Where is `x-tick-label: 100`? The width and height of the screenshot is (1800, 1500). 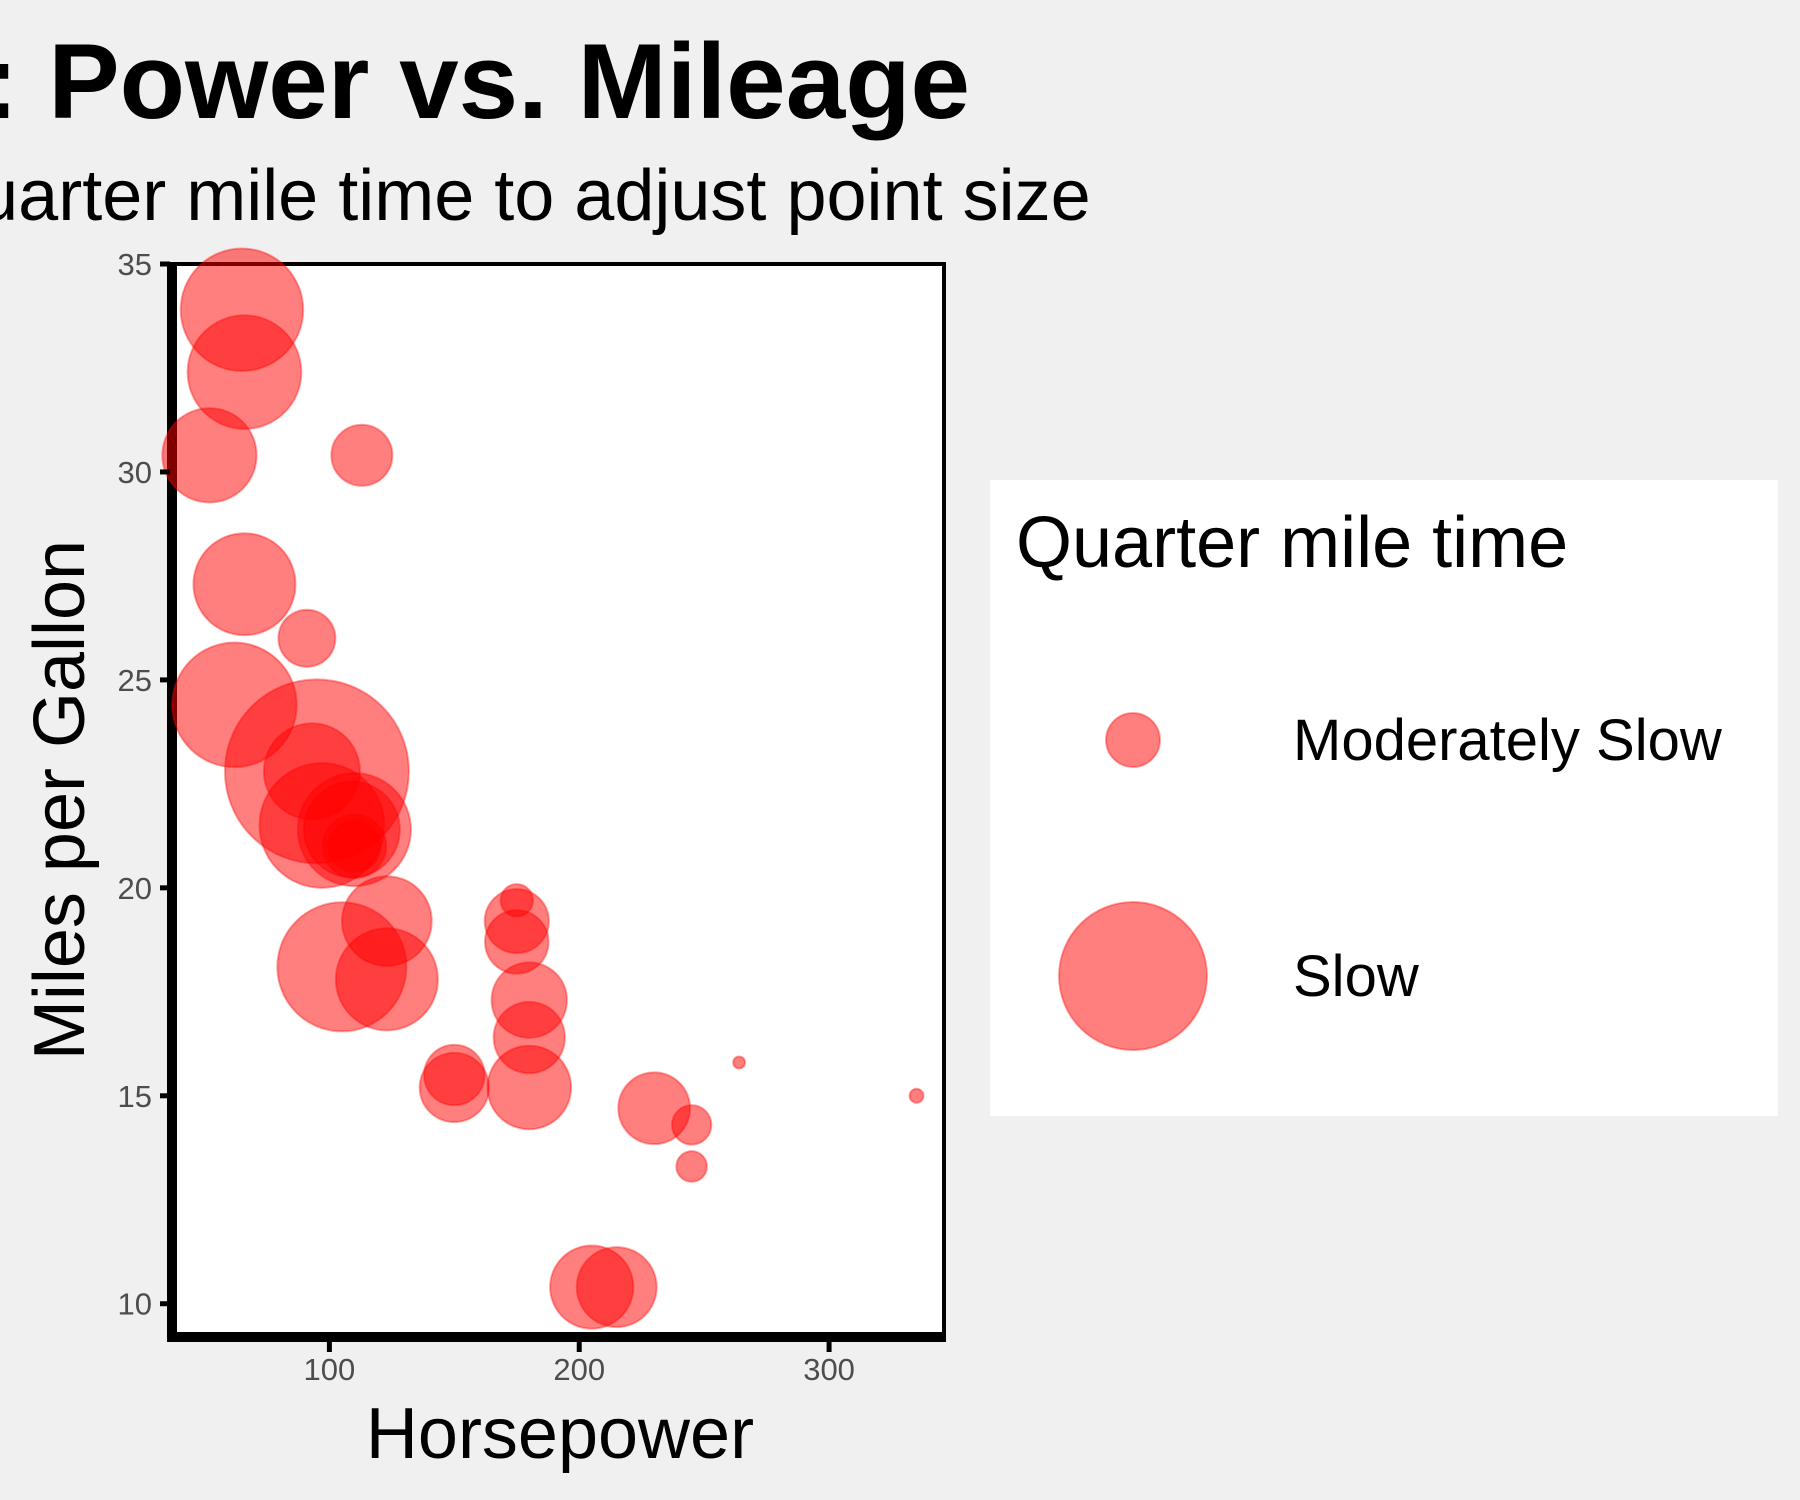 x-tick-label: 100 is located at coordinates (330, 1369).